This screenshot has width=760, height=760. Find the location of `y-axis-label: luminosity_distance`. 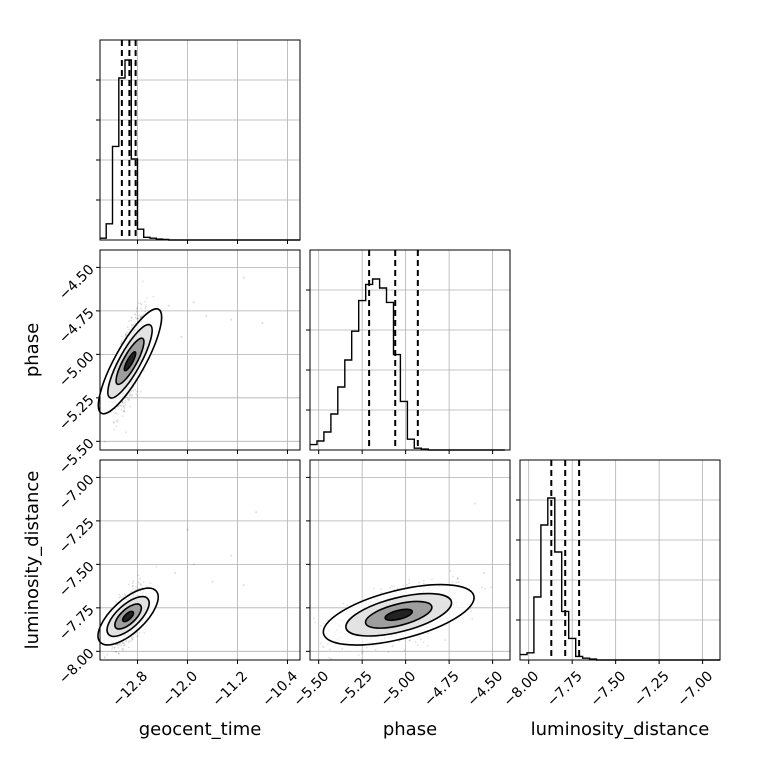

y-axis-label: luminosity_distance is located at coordinates (32, 560).